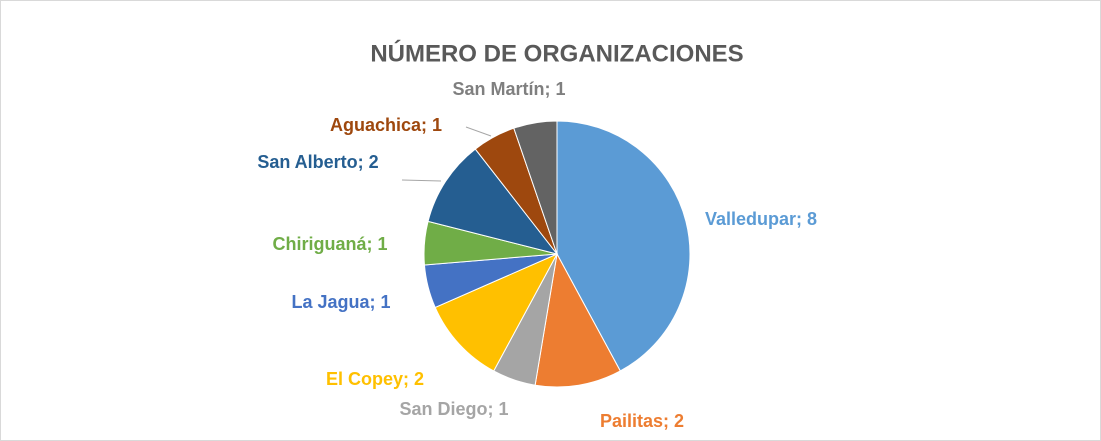  Describe the element at coordinates (329, 244) in the screenshot. I see `data-label: Chiriguaná; 1` at that location.